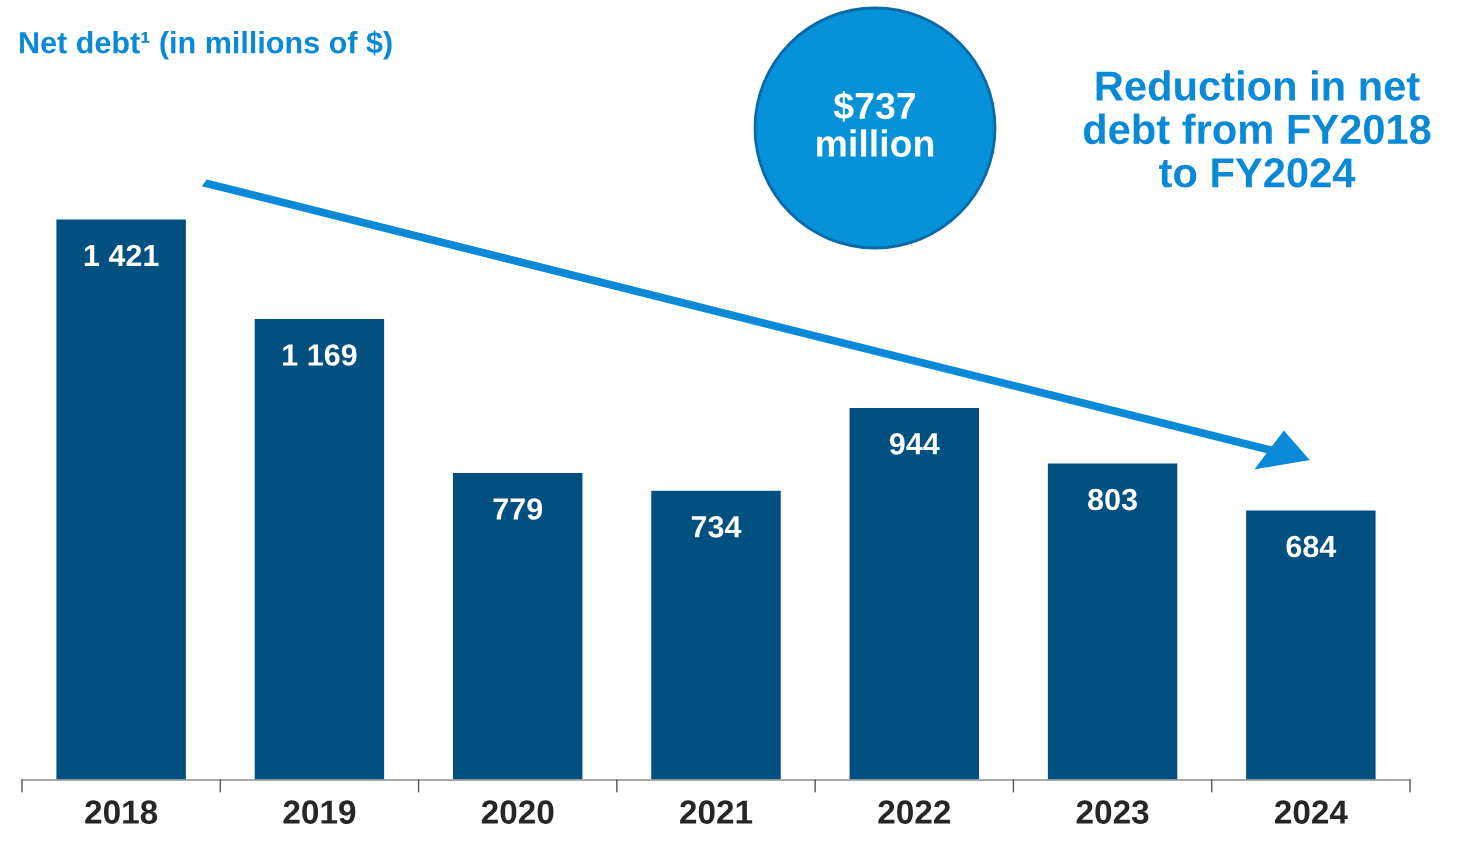 Image resolution: width=1468 pixels, height=843 pixels. I want to click on data-label: 1 421, so click(121, 255).